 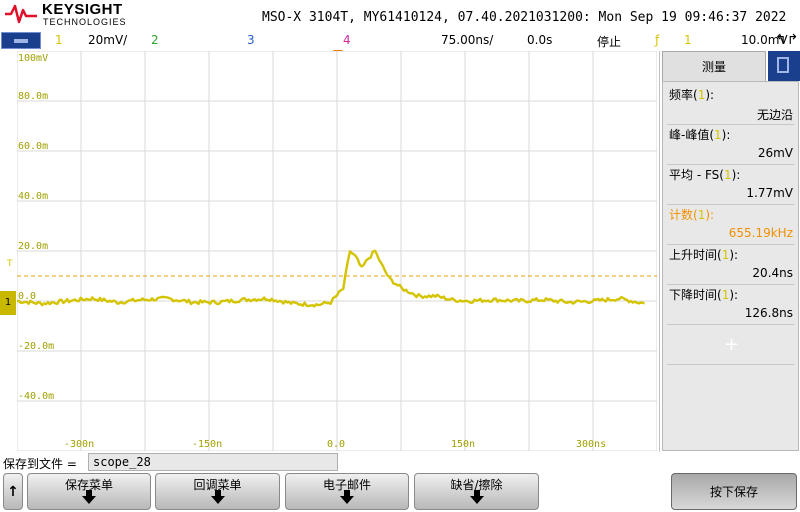 What do you see at coordinates (13, 491) in the screenshot?
I see `back-button: ↑` at bounding box center [13, 491].